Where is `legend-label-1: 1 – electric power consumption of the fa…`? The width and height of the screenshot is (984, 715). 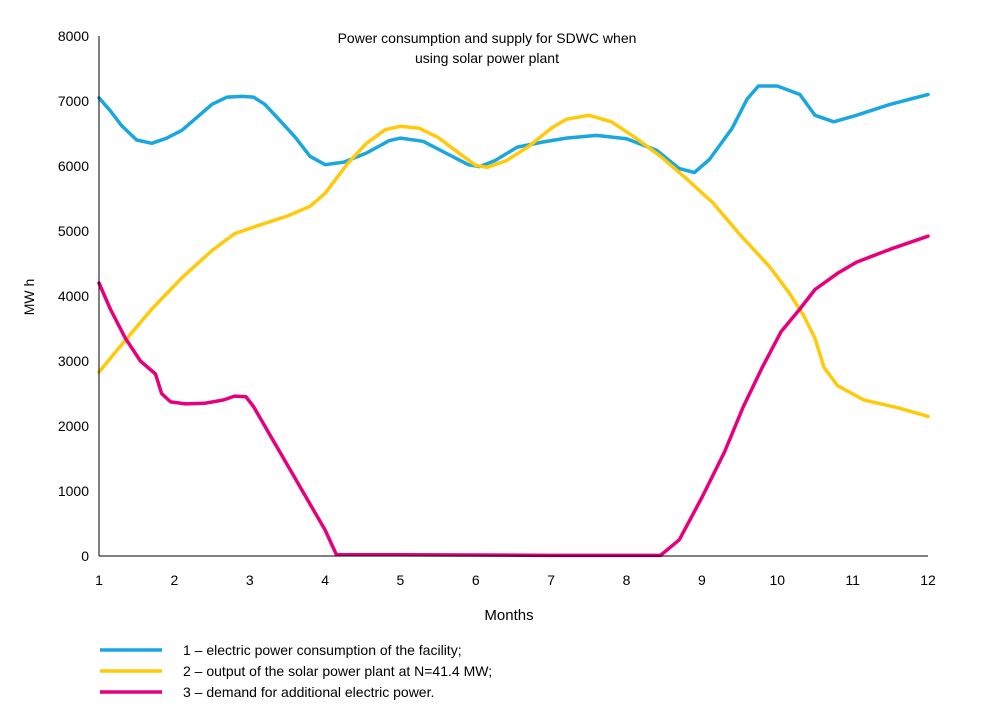 legend-label-1: 1 – electric power consumption of the fa… is located at coordinates (322, 650).